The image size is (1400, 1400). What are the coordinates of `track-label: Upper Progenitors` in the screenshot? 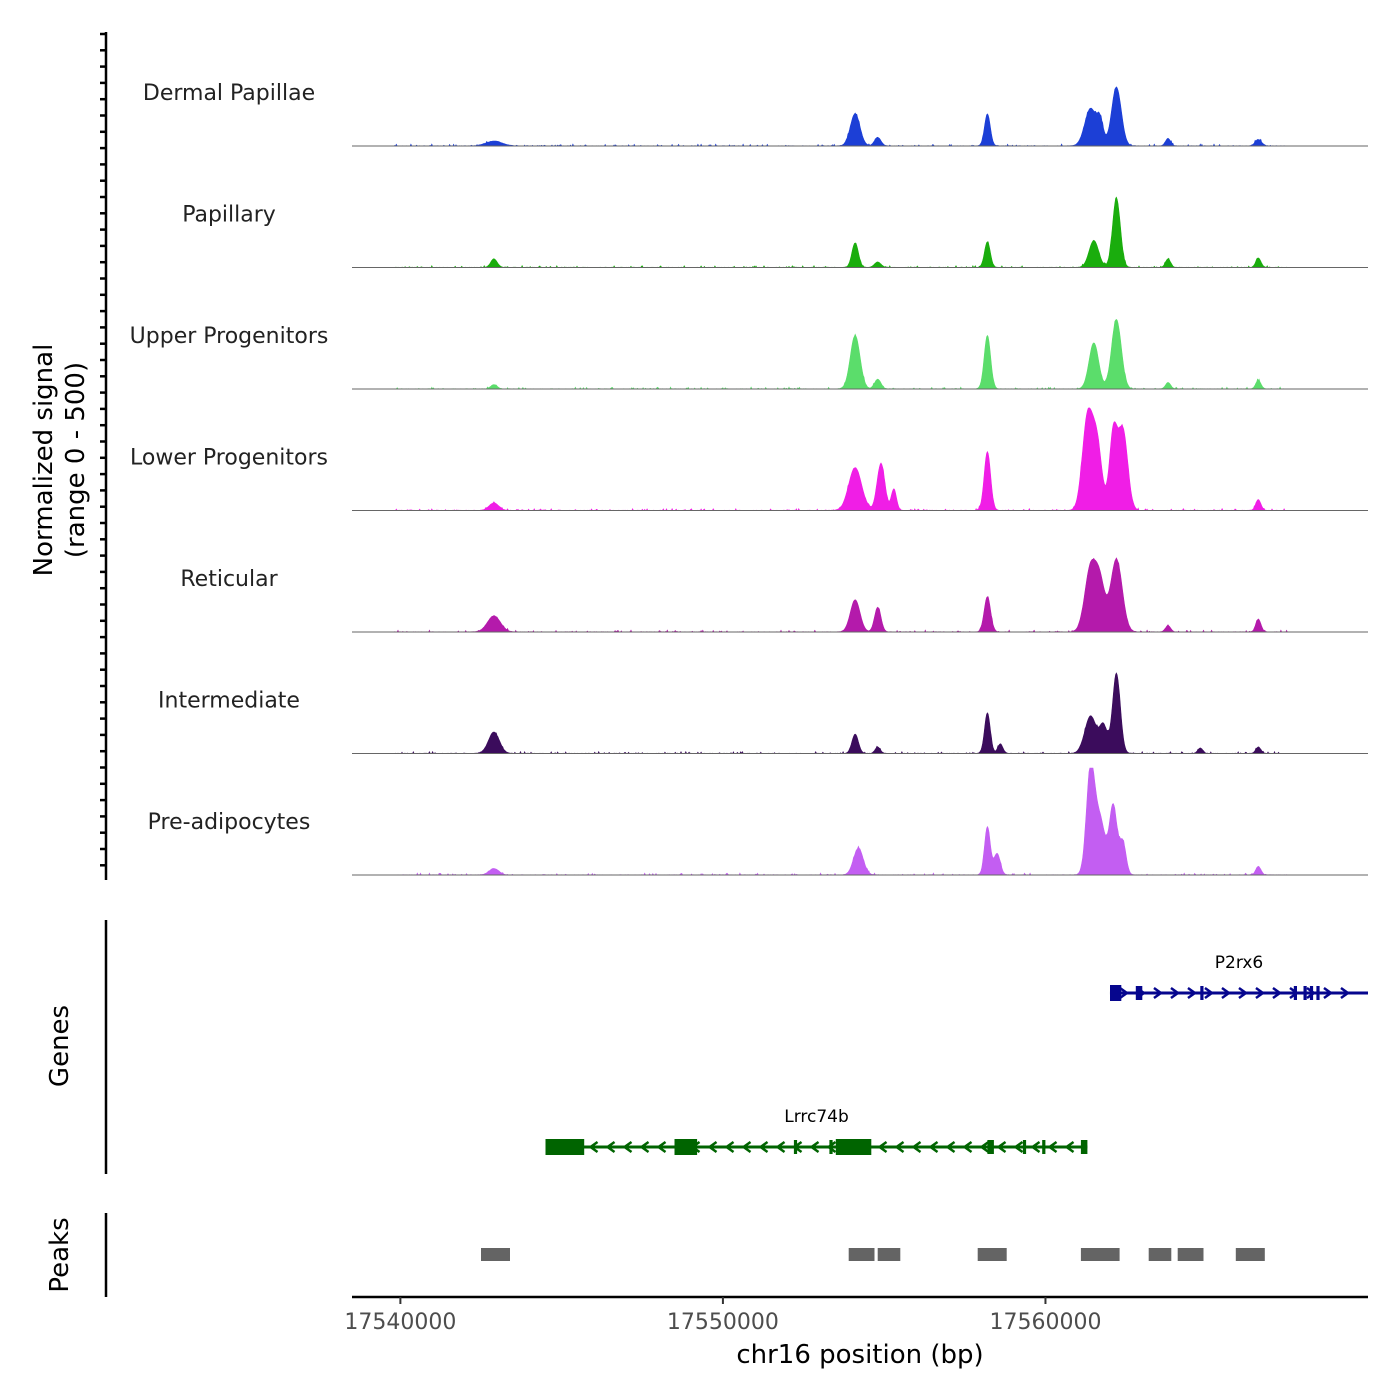 It's located at (229, 336).